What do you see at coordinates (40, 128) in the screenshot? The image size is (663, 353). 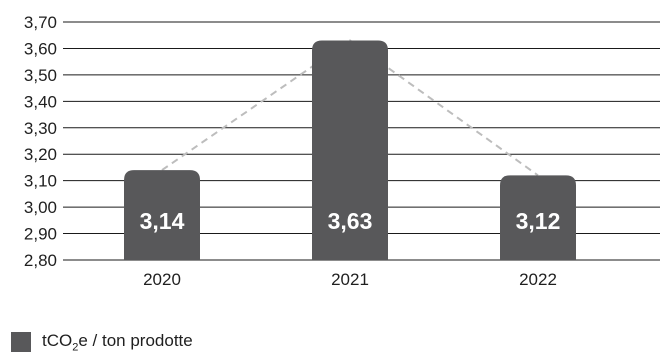 I see `y-tick-label: 3,30` at bounding box center [40, 128].